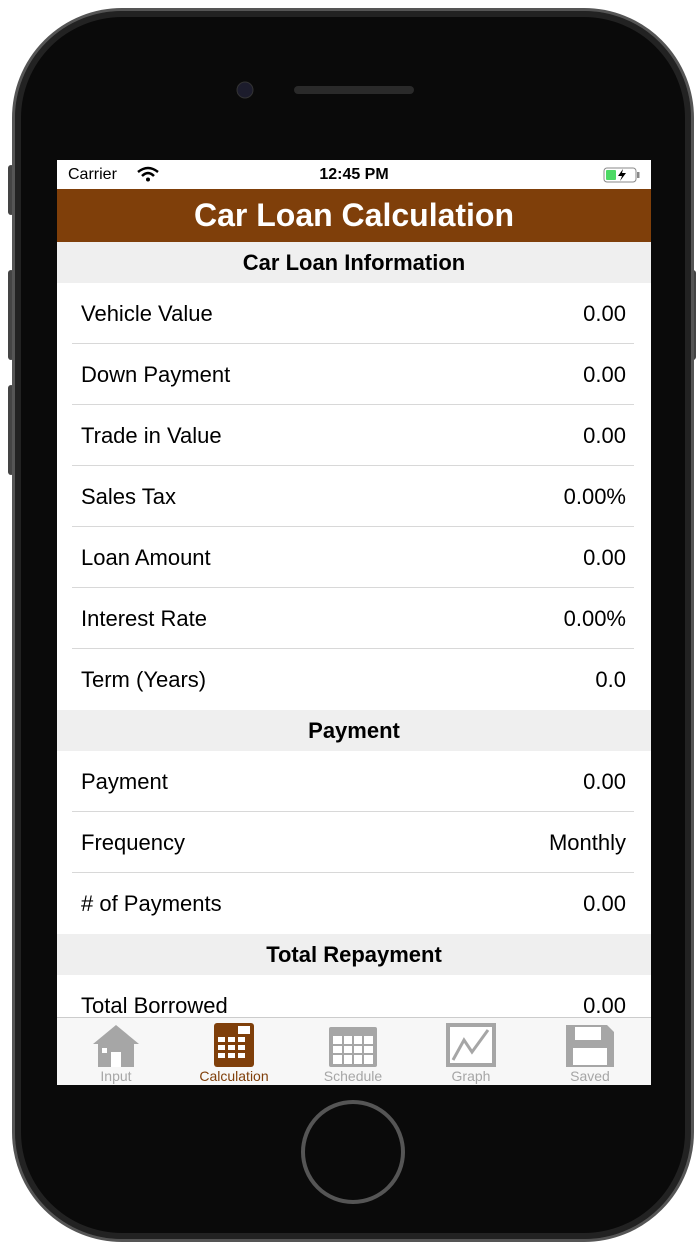 The height and width of the screenshot is (1244, 700). Describe the element at coordinates (133, 842) in the screenshot. I see `row-label: Frequency` at that location.